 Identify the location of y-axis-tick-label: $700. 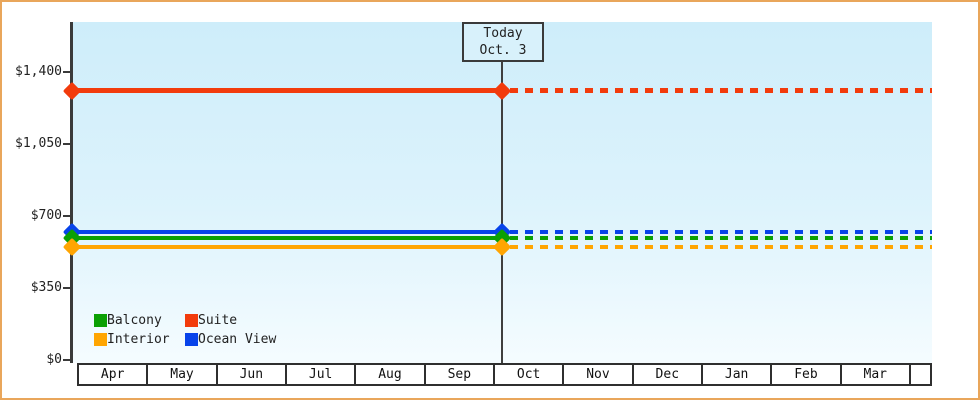
(46, 215).